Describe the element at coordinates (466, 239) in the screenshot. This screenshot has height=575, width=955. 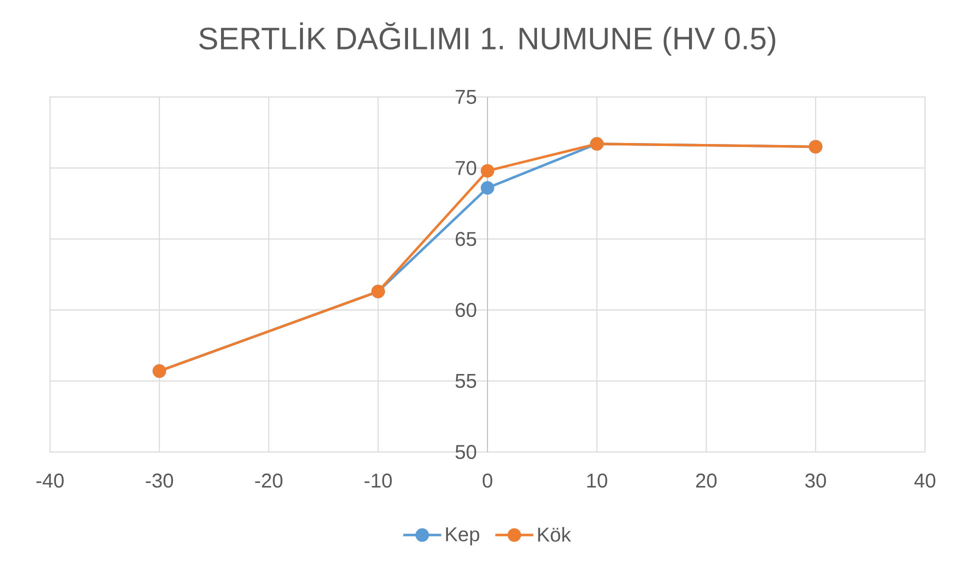
I see `y-tick-label: 65` at that location.